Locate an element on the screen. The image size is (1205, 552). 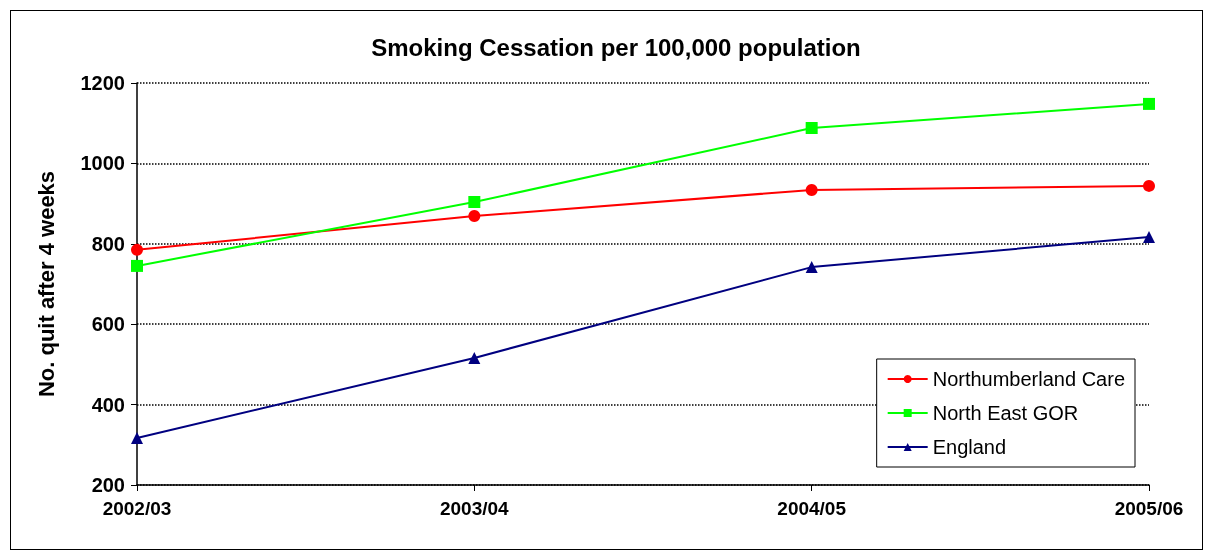
y-tick-label: 1200 is located at coordinates (102, 83).